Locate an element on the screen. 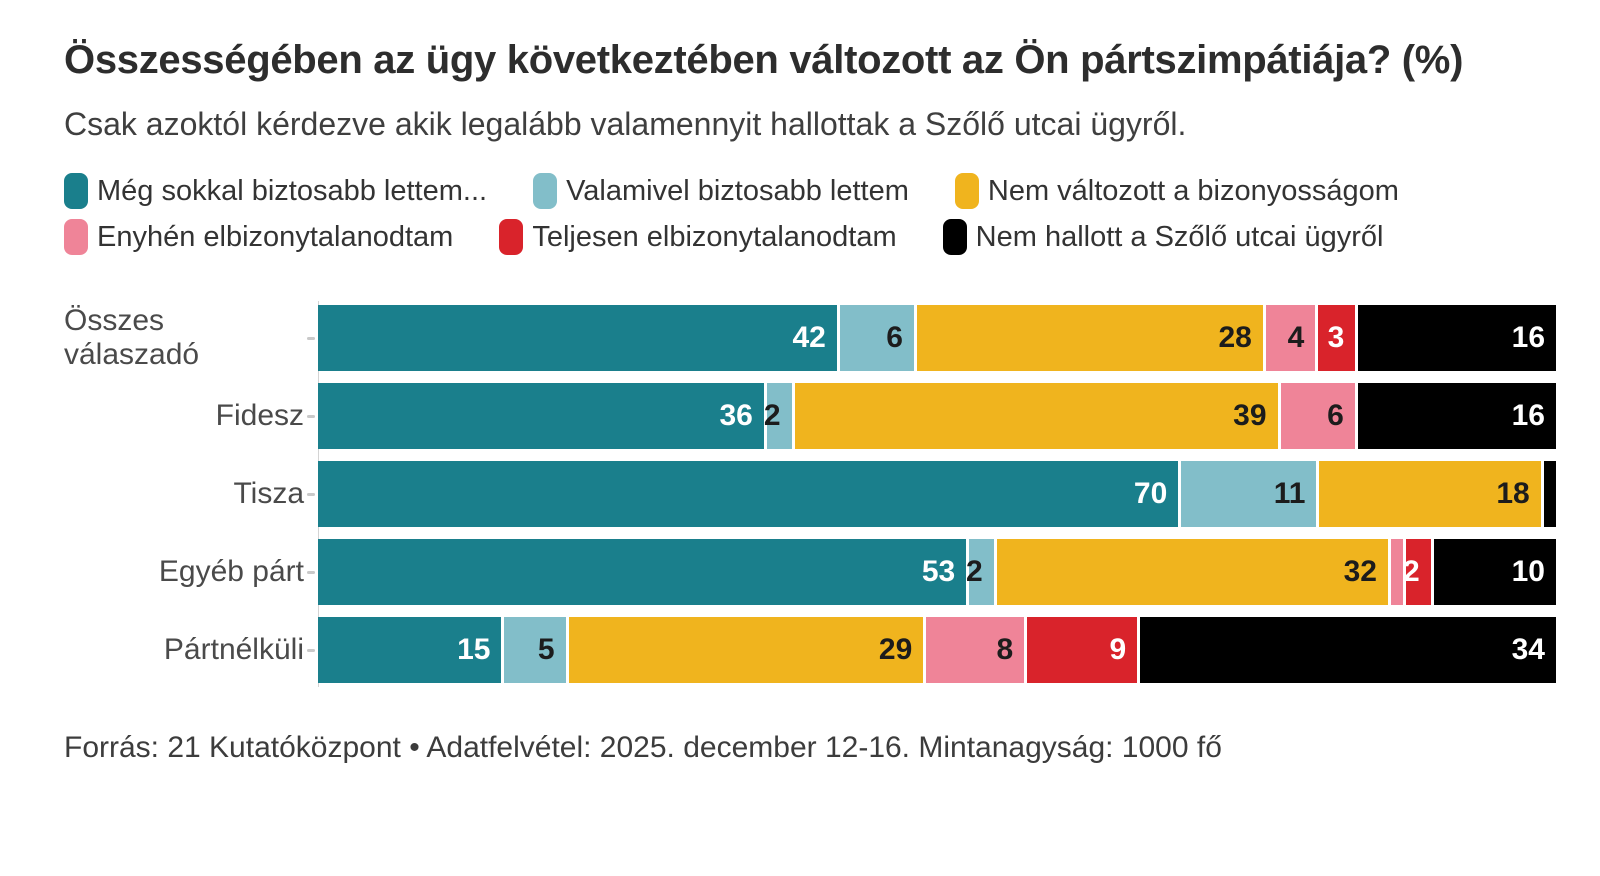 The height and width of the screenshot is (876, 1600). value-label: 18 is located at coordinates (1513, 493).